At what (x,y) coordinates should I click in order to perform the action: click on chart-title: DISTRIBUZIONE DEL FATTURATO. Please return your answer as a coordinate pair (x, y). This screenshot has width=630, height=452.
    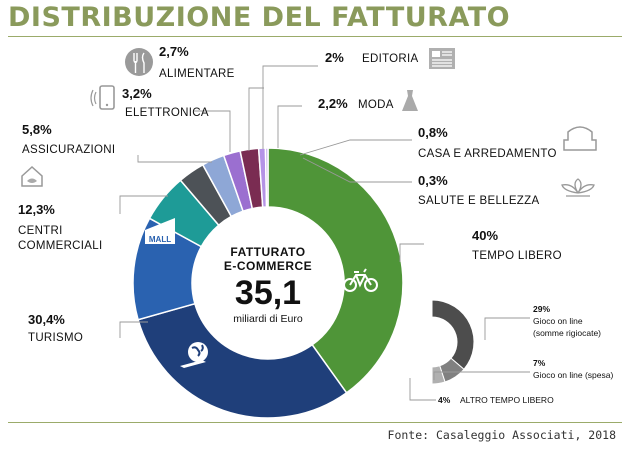
    Looking at the image, I should click on (259, 17).